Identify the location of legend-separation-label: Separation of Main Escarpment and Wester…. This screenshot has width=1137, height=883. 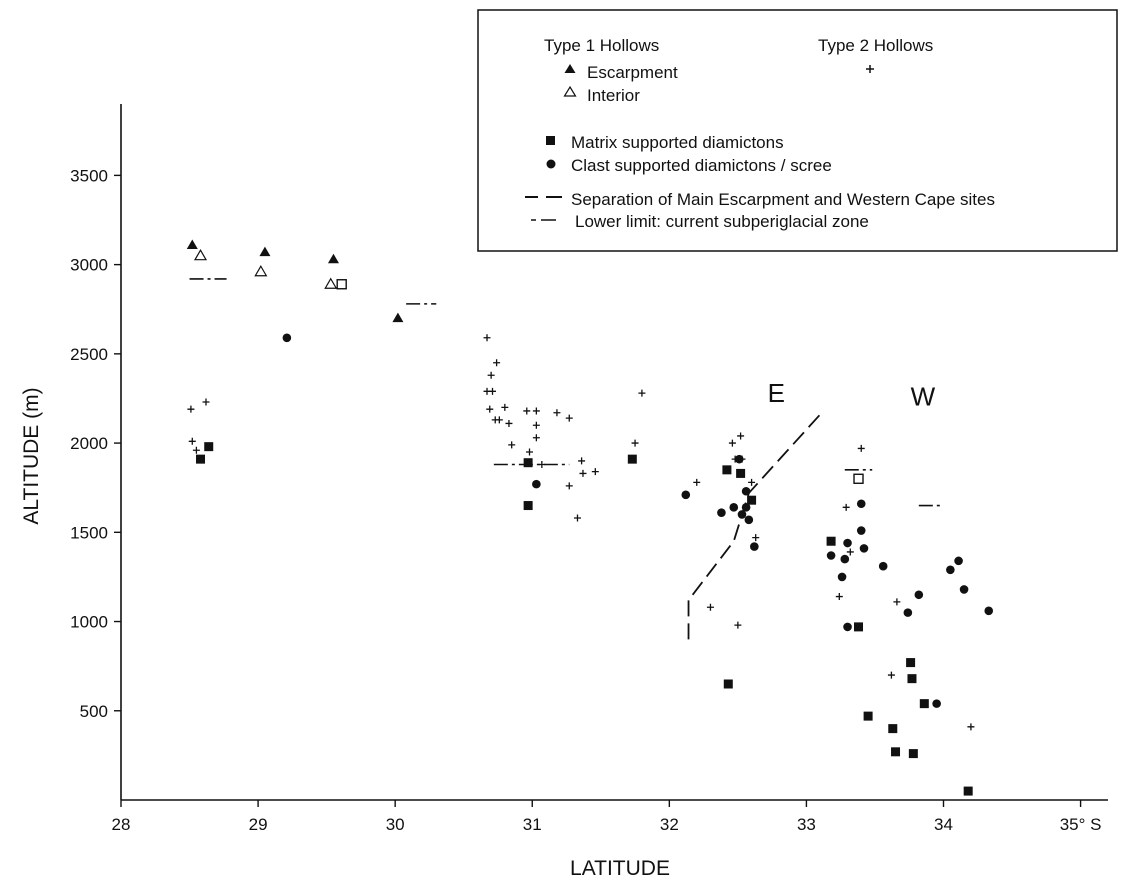
(783, 199).